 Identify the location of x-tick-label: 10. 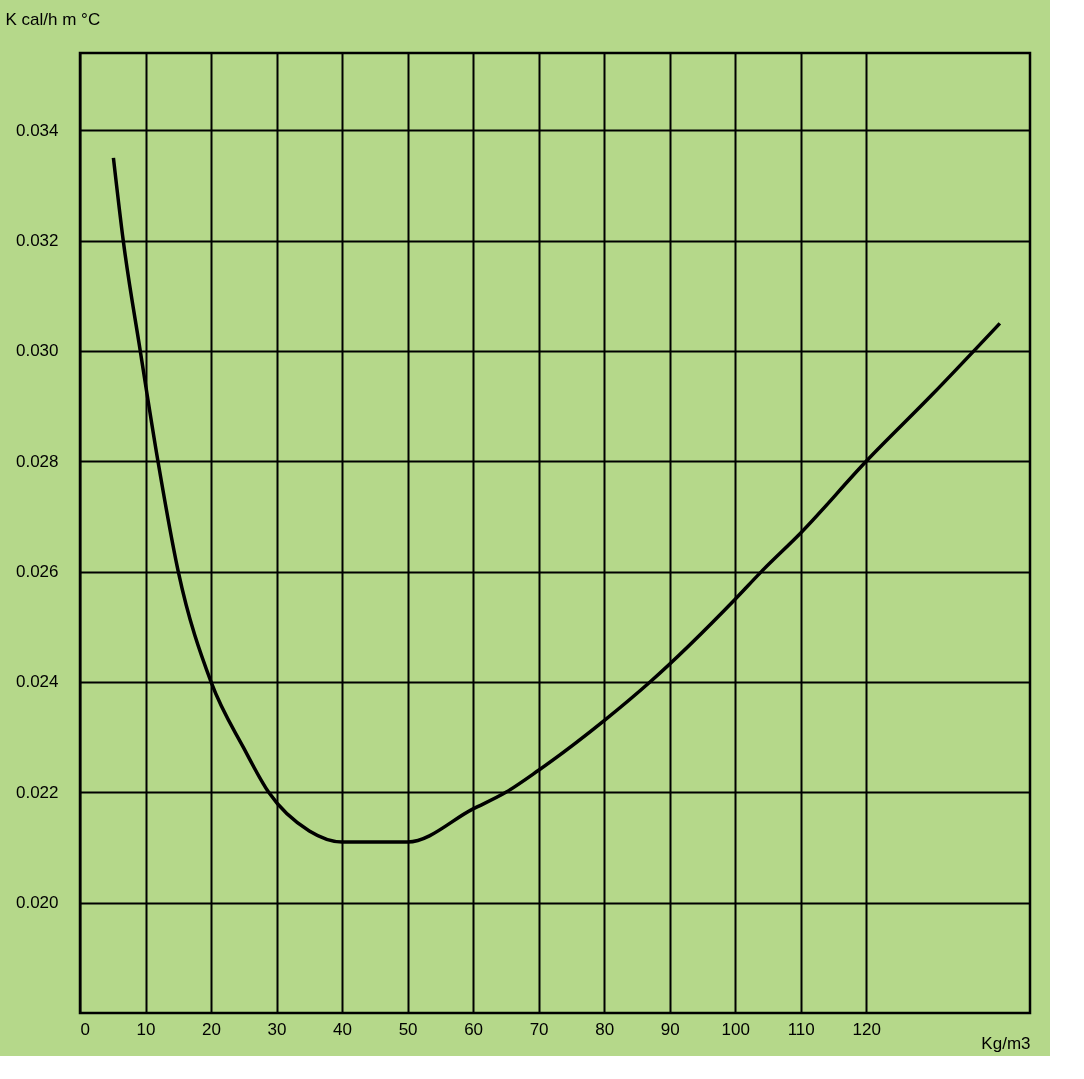
(146, 1029).